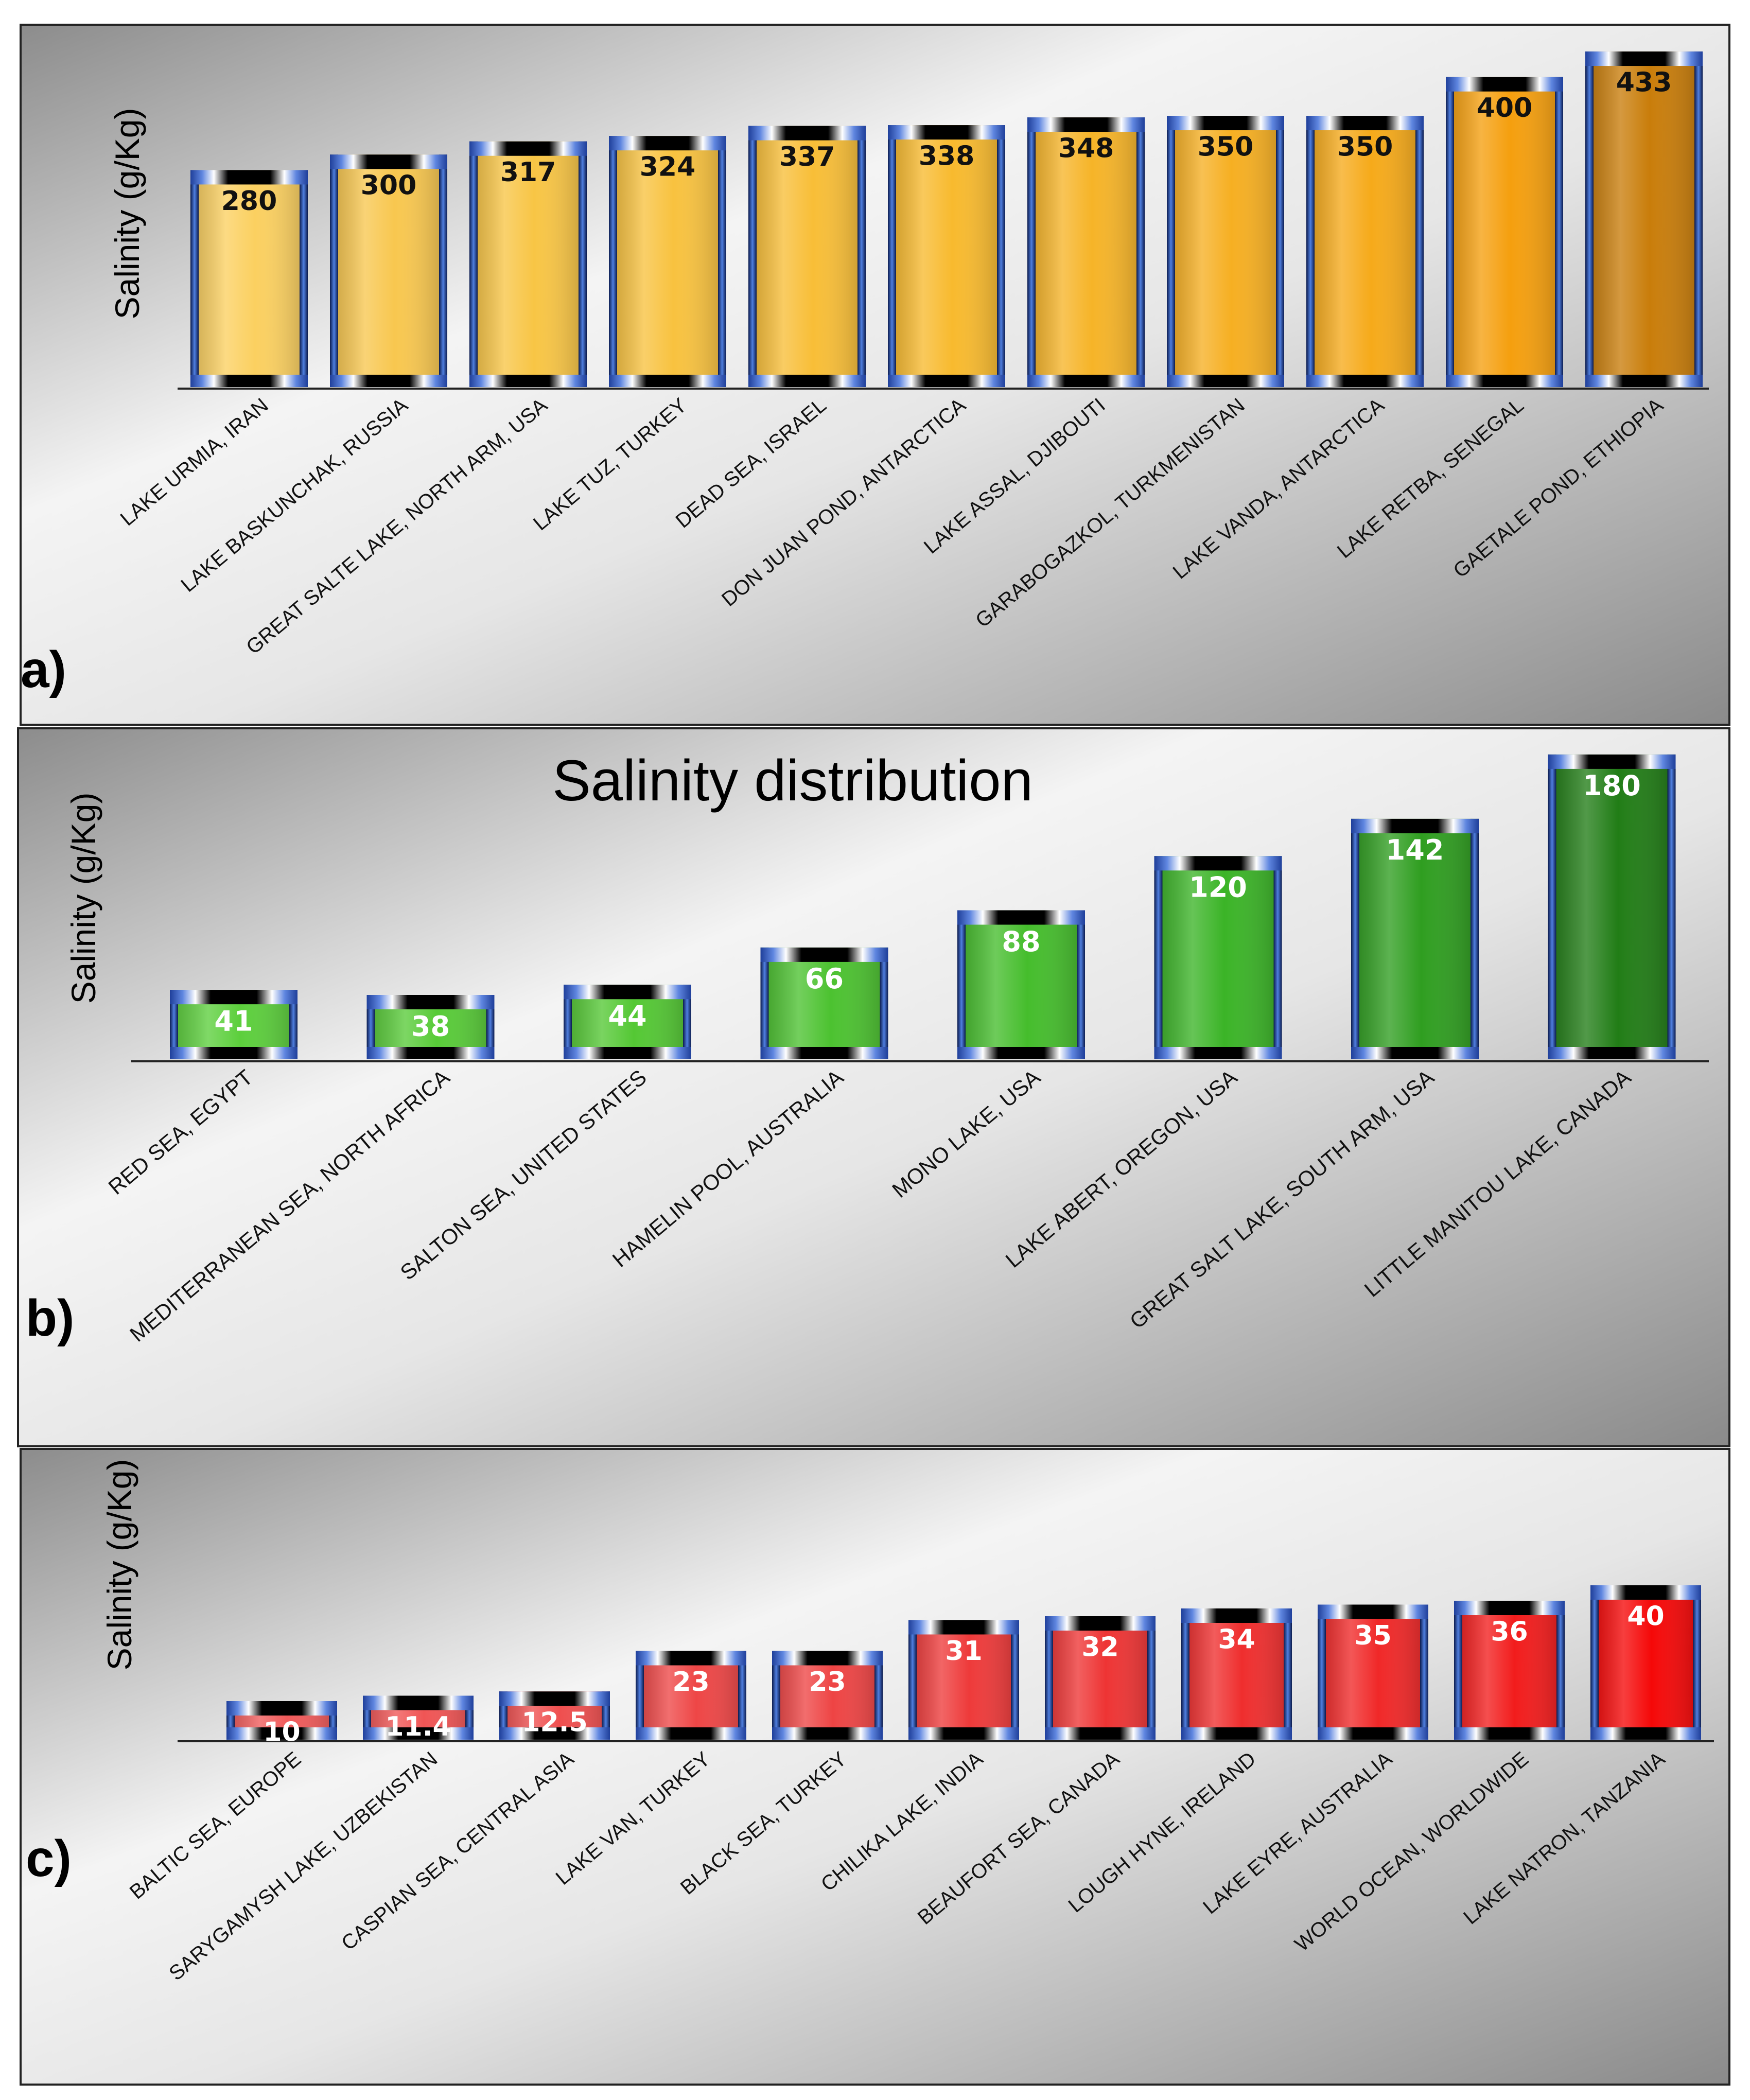  What do you see at coordinates (249, 201) in the screenshot?
I see `panel-a-value-label: 280` at bounding box center [249, 201].